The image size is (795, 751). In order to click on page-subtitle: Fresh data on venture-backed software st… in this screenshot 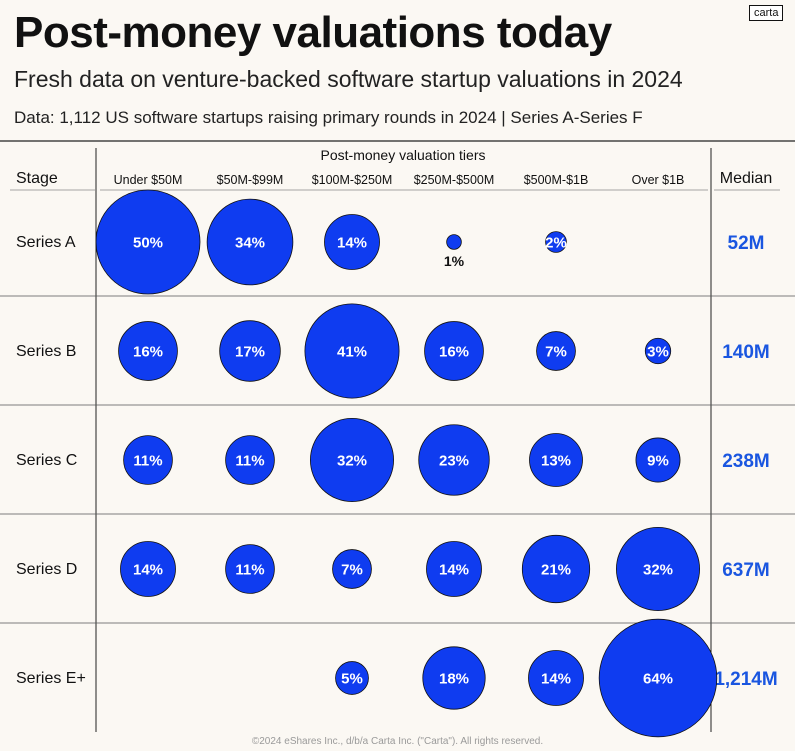, I will do `click(348, 79)`.